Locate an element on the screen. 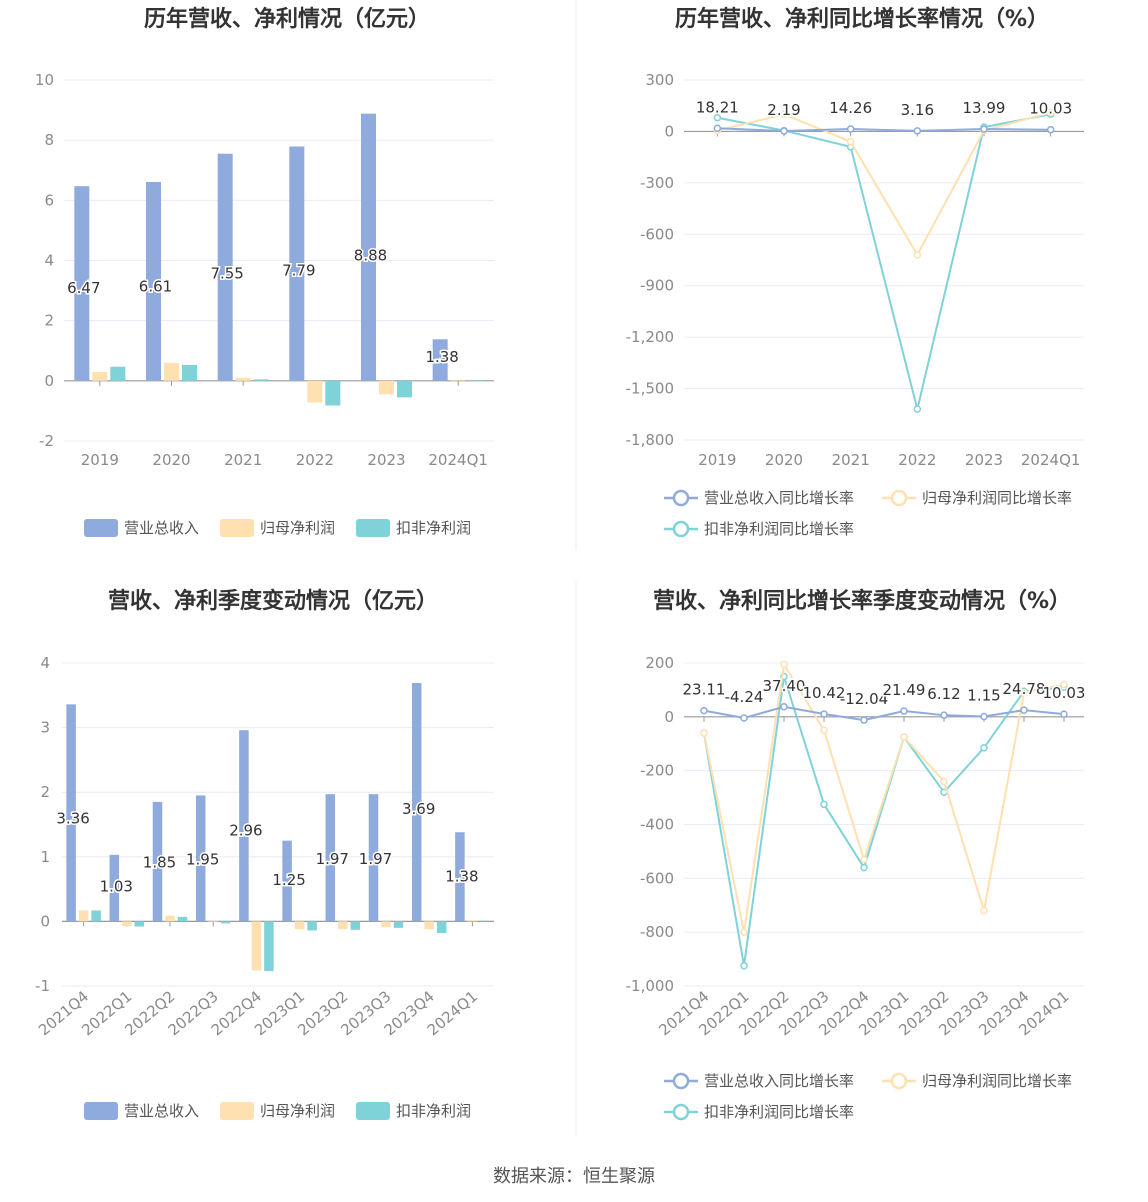  bar-扣非净利润-2020 is located at coordinates (189, 372).